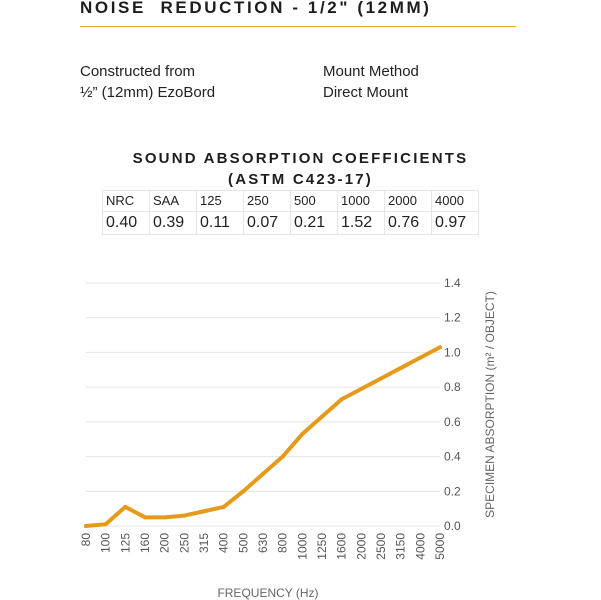  I want to click on y-tick-label: 1.2, so click(452, 318).